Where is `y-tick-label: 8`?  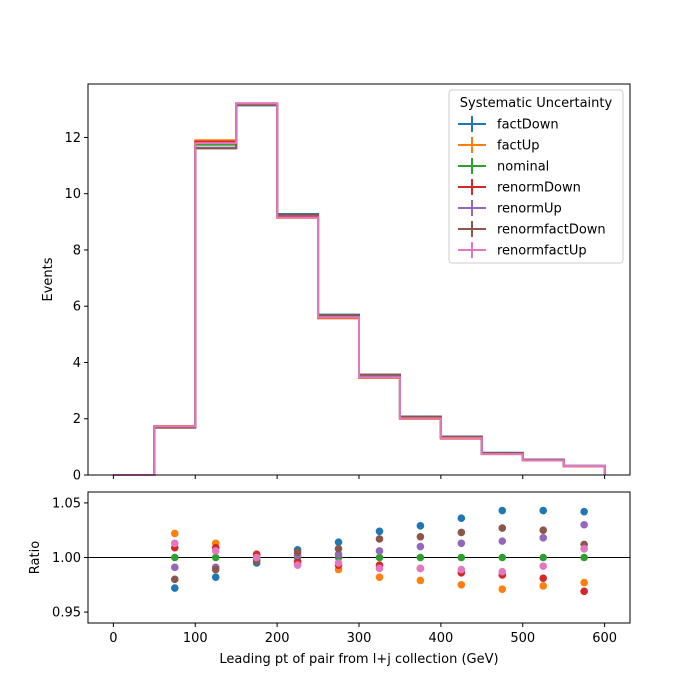
y-tick-label: 8 is located at coordinates (77, 250).